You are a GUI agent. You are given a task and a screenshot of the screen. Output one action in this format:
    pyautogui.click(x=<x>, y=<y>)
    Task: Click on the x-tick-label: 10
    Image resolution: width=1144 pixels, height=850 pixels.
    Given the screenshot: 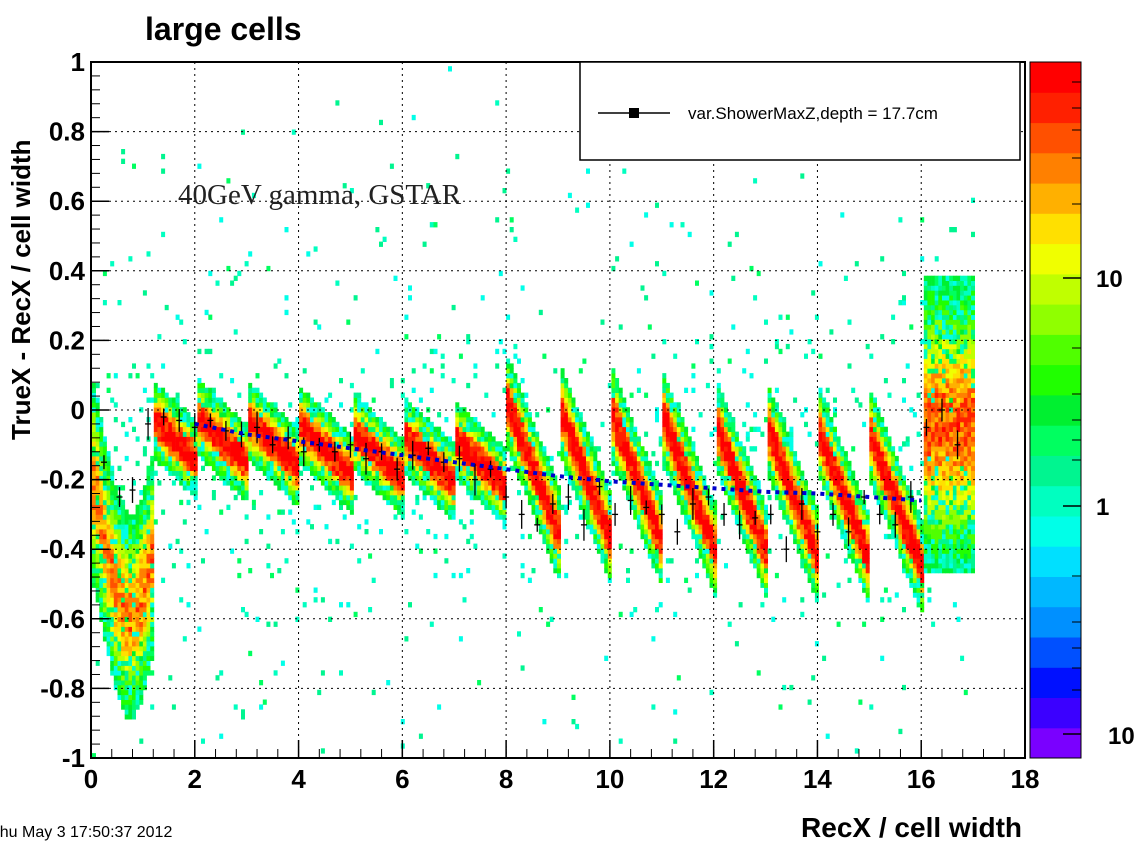 What is the action you would take?
    pyautogui.click(x=609, y=779)
    